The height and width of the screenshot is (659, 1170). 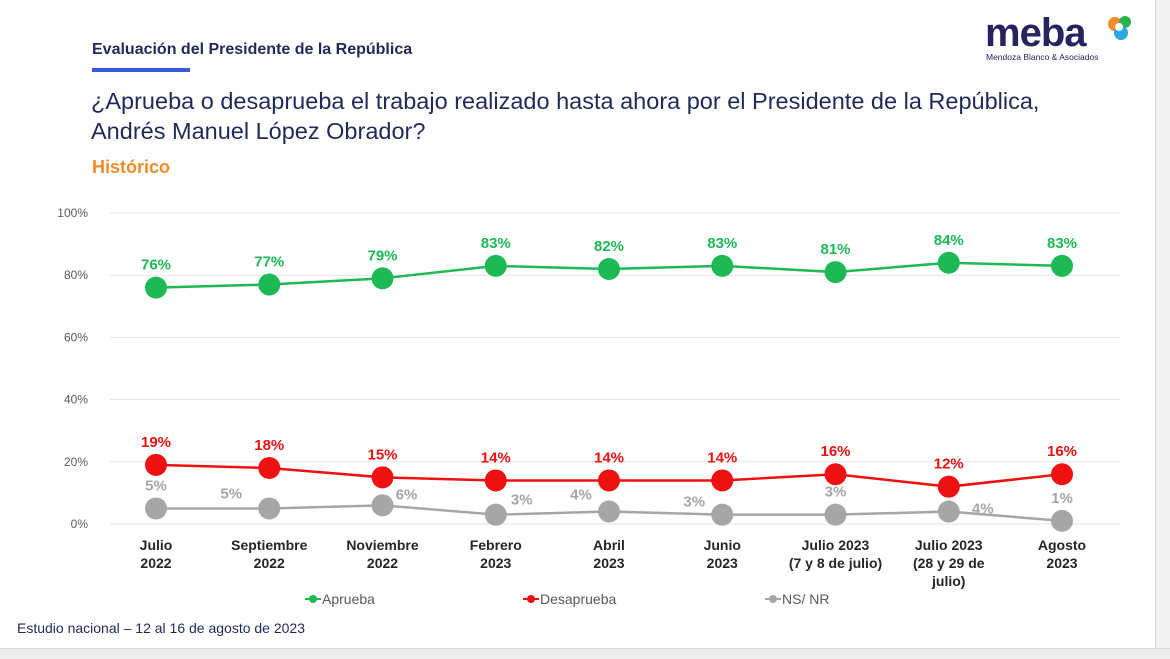 I want to click on data-label: 76%, so click(x=156, y=265).